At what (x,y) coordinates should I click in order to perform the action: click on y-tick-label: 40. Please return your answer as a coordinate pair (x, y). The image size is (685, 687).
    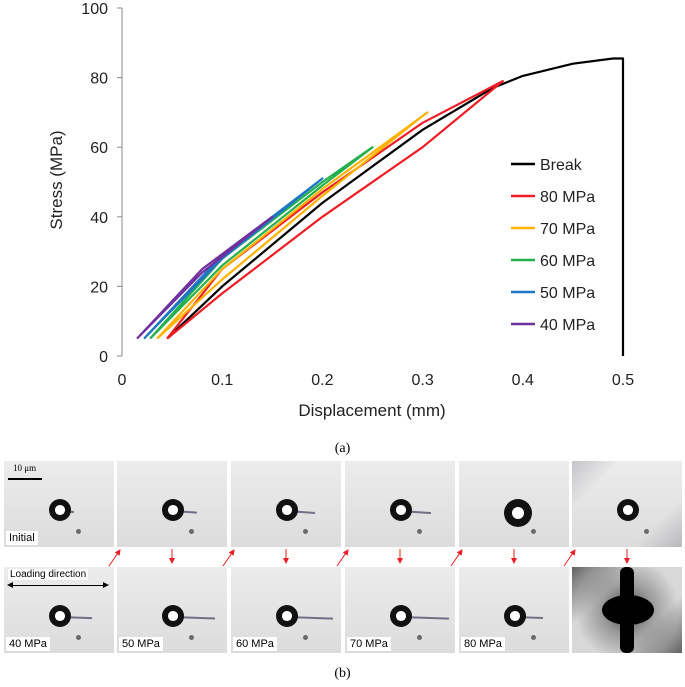
    Looking at the image, I should click on (99, 218).